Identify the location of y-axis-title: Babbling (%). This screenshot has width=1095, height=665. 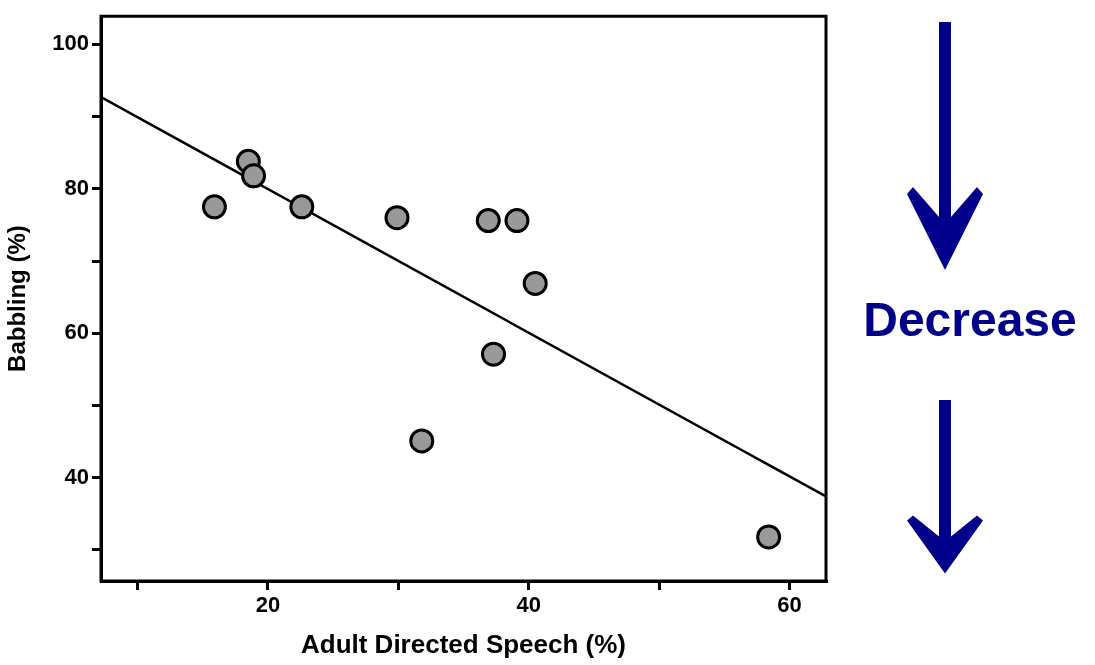
(17, 298).